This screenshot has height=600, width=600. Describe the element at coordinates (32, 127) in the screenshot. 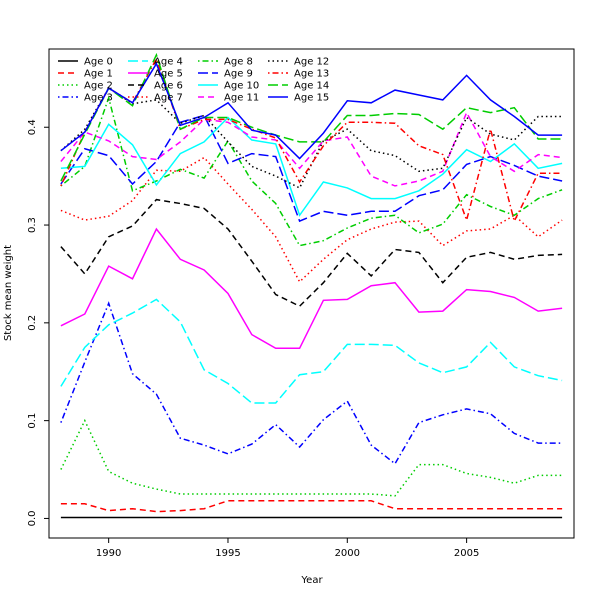

I see `y-tick-label: 0.4` at that location.